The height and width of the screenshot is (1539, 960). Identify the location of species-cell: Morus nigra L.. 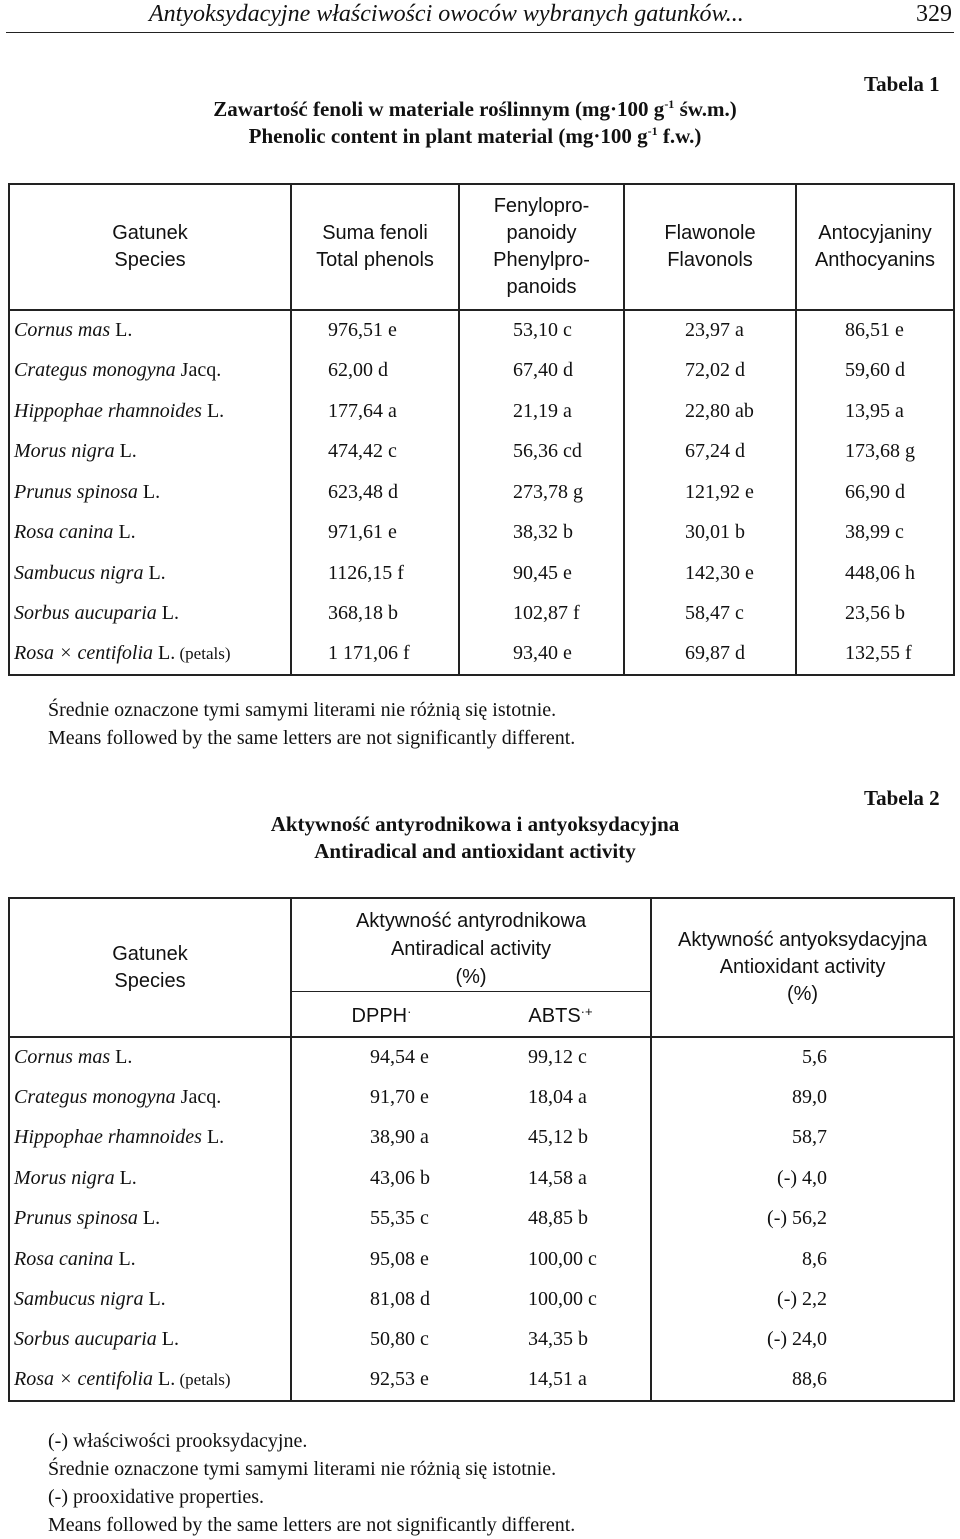
(150, 1178).